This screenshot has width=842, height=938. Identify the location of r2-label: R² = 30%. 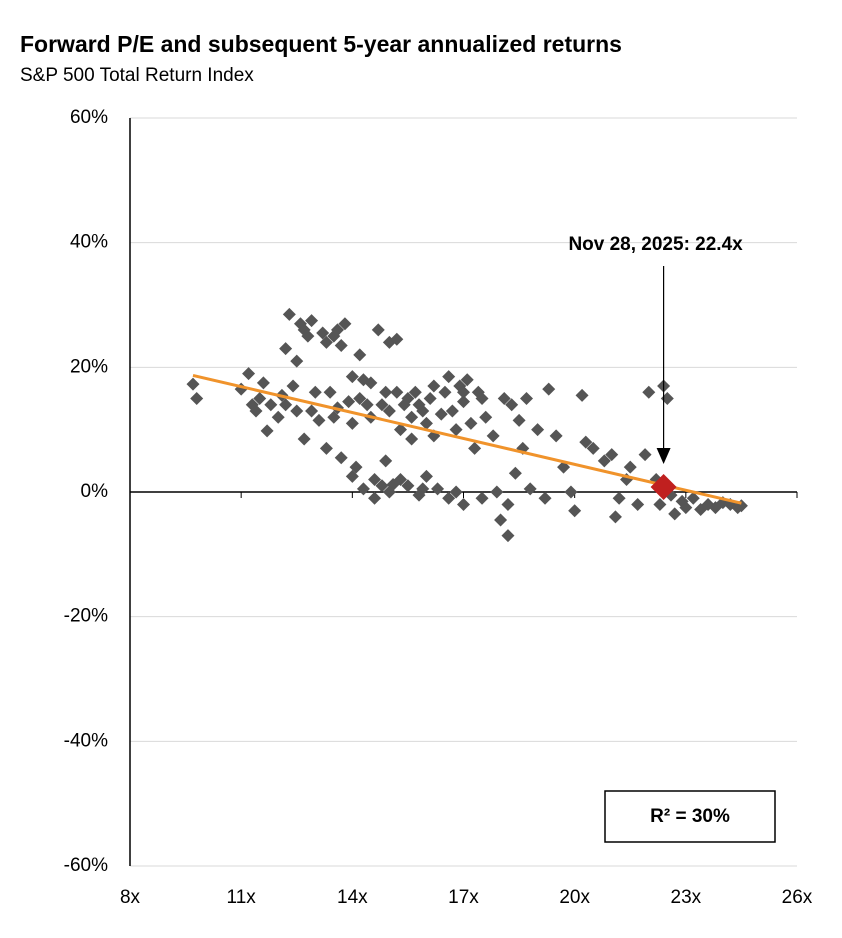
(690, 816).